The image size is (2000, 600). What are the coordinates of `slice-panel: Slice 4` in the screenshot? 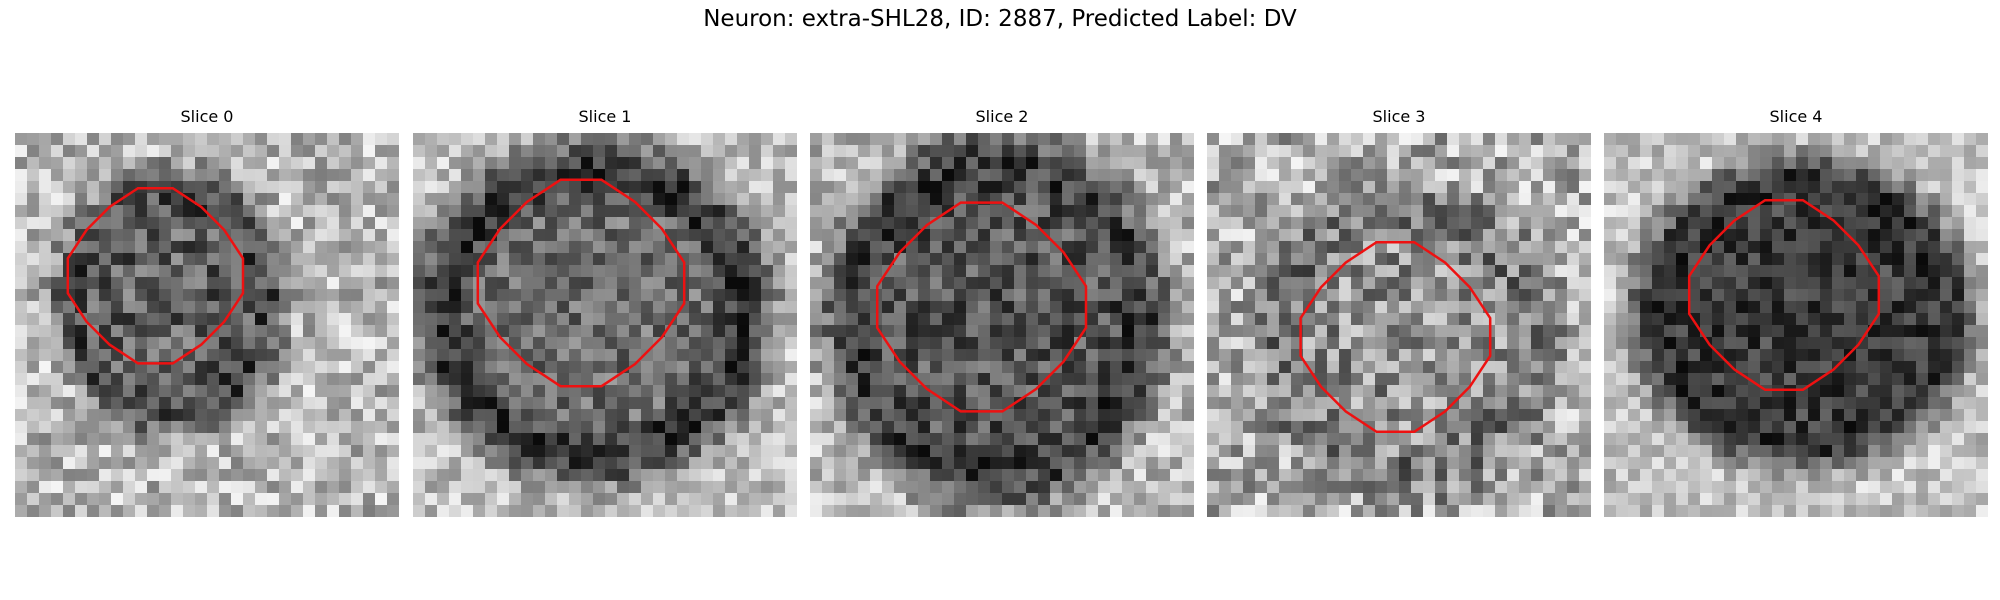 It's located at (1796, 312).